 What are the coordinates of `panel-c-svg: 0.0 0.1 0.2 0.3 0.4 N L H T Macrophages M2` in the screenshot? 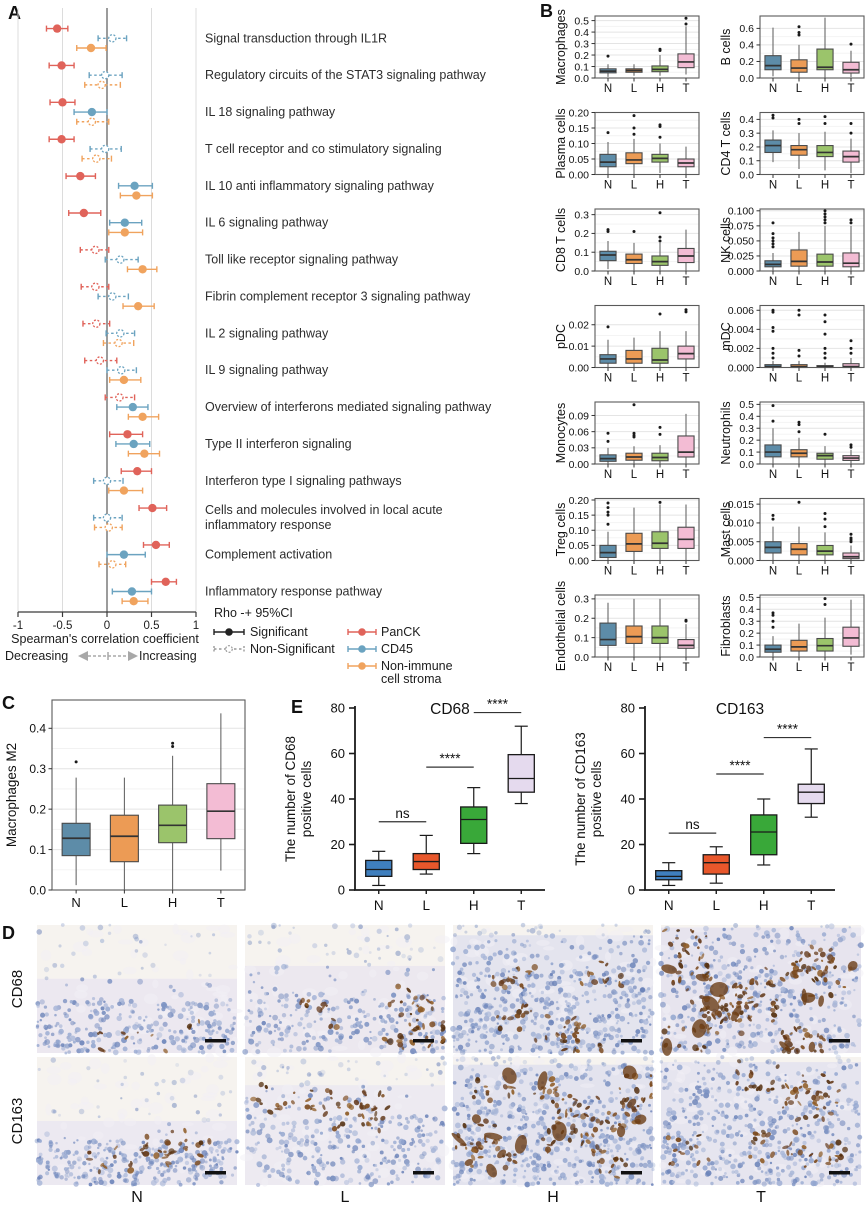 It's located at (125, 804).